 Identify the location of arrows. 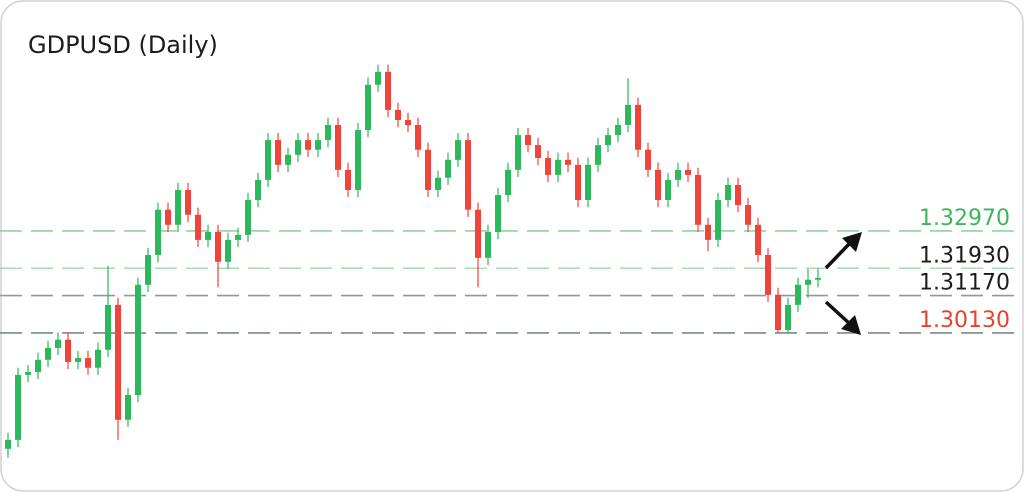
(843, 283).